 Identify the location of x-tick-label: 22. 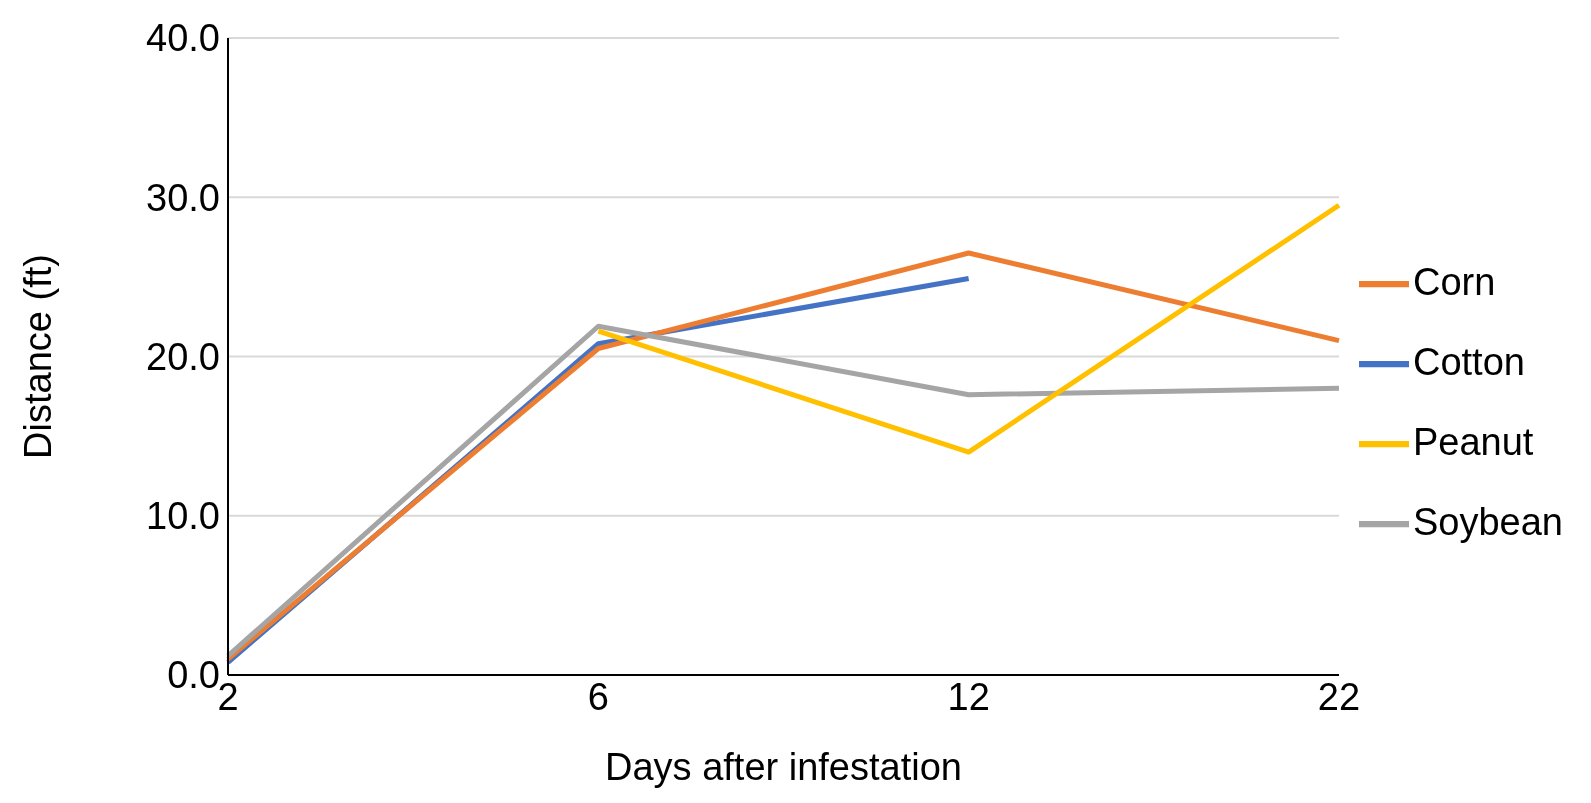
(1339, 696).